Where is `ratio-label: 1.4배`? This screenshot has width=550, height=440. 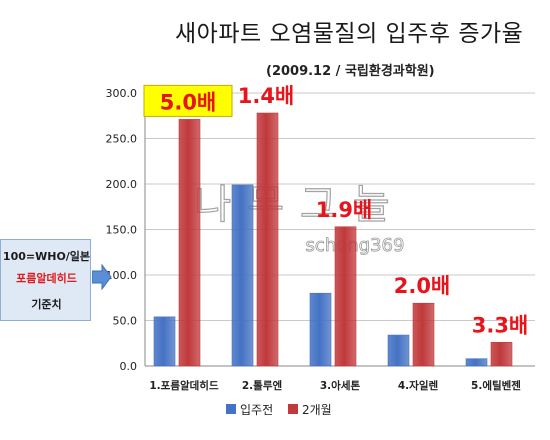
ratio-label: 1.4배 is located at coordinates (266, 96).